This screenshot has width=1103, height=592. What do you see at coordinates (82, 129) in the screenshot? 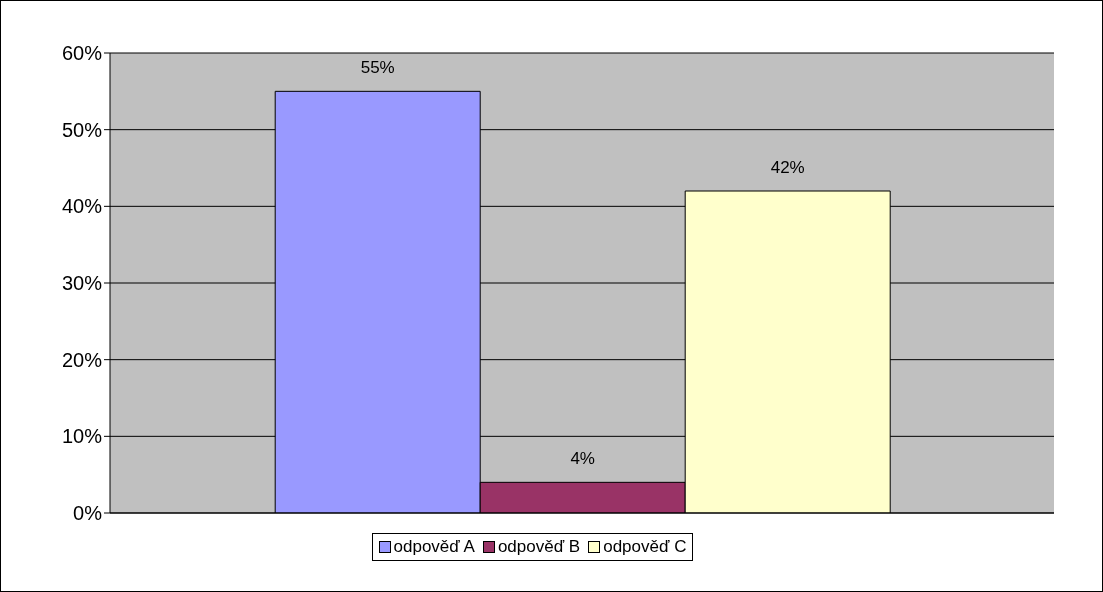
I see `y-tick-label: 50%` at bounding box center [82, 129].